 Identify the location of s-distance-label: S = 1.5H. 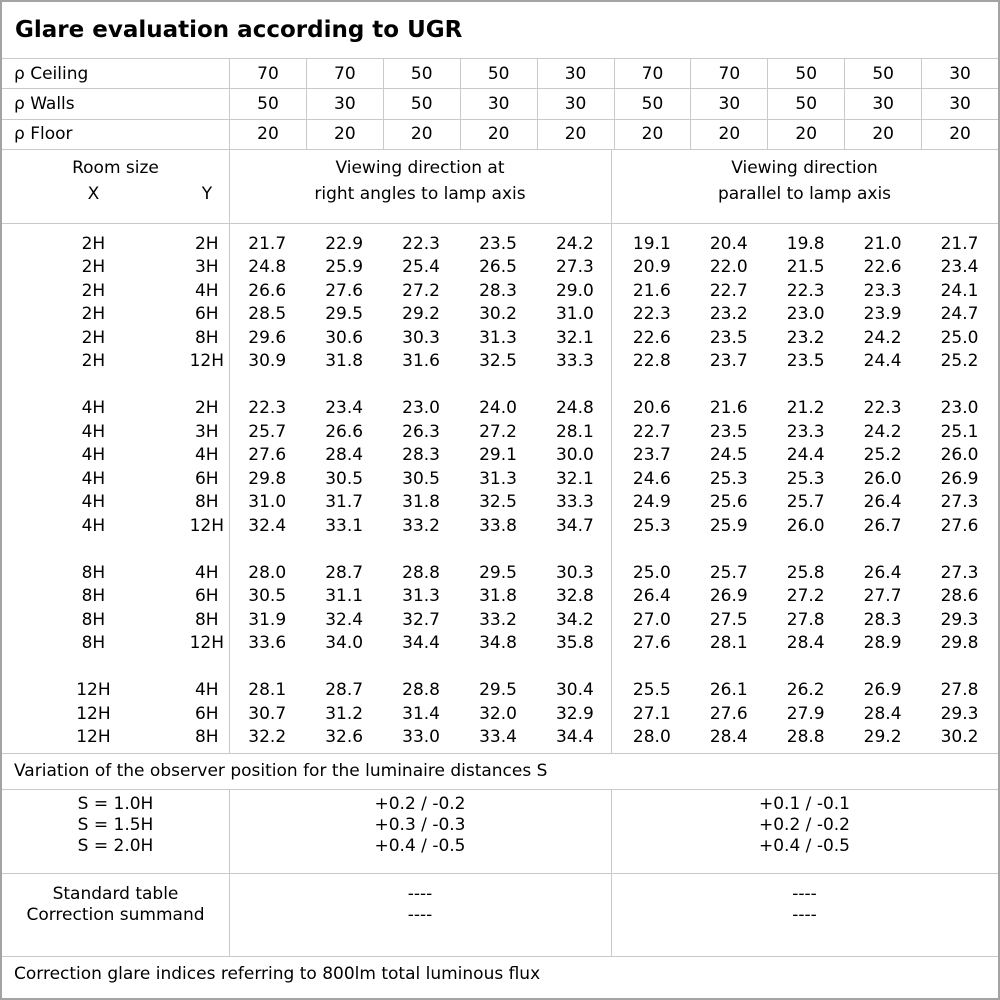
(115, 825).